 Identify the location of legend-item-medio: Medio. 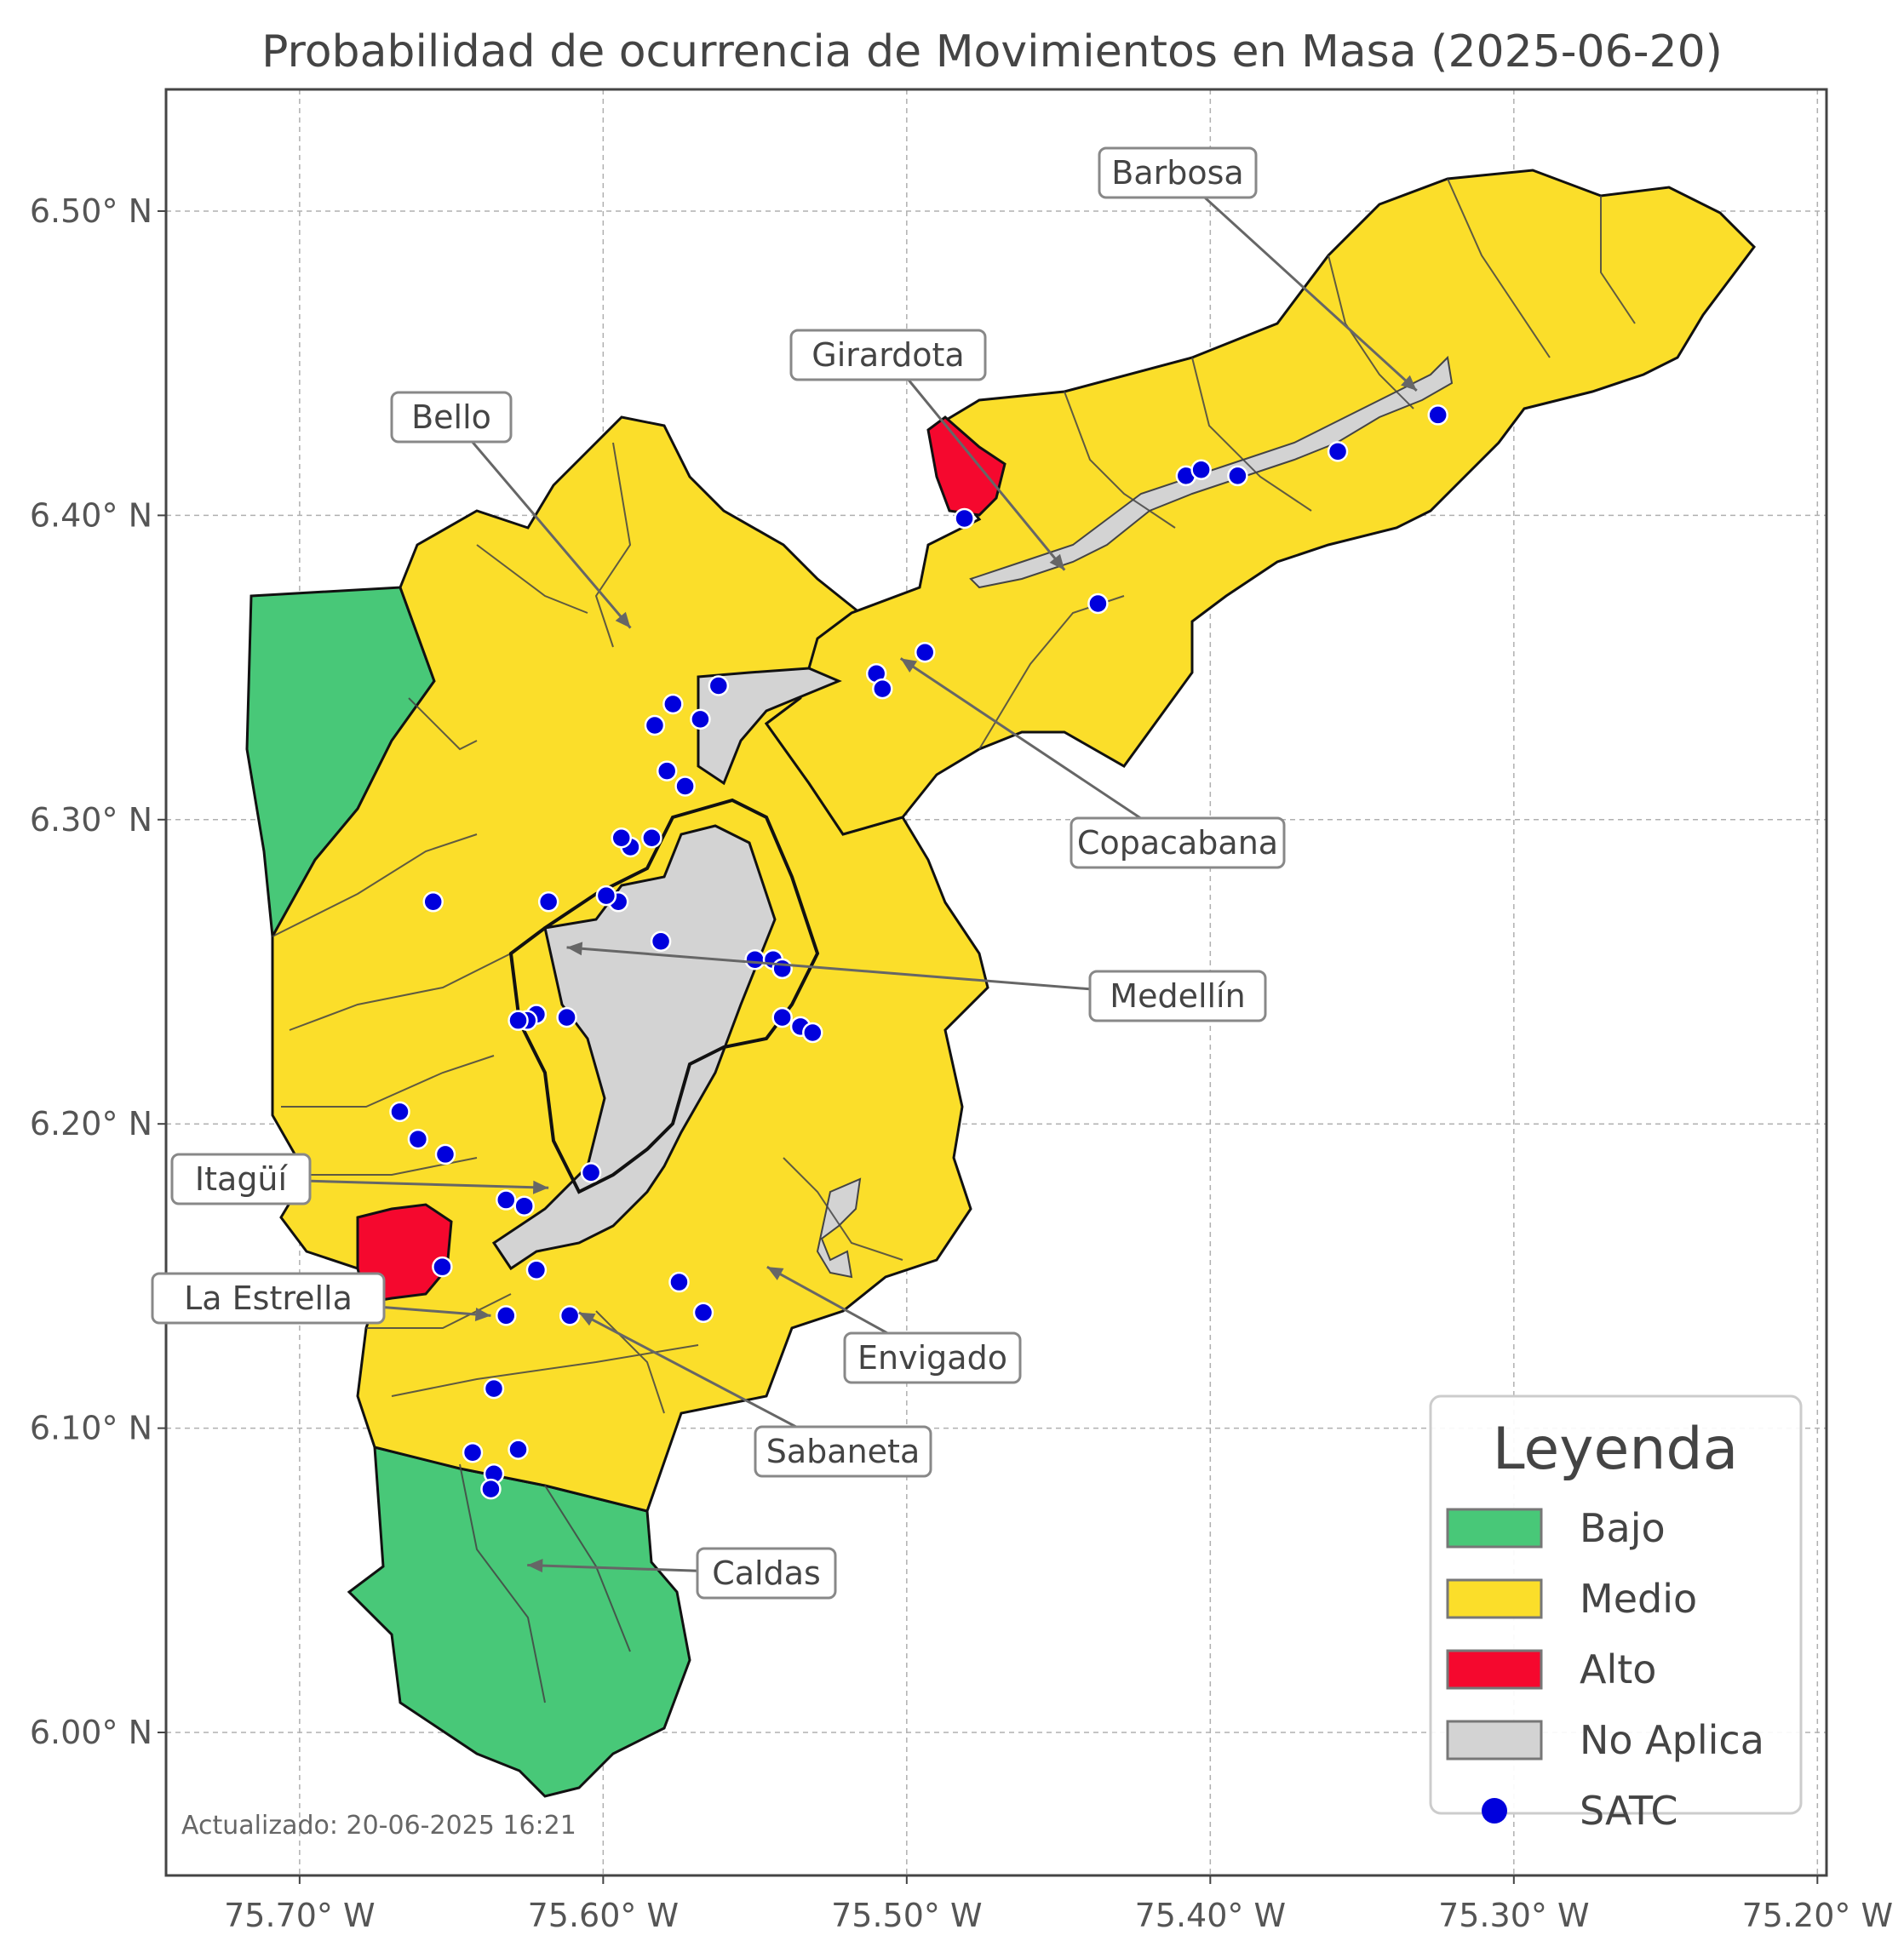
(1572, 1599).